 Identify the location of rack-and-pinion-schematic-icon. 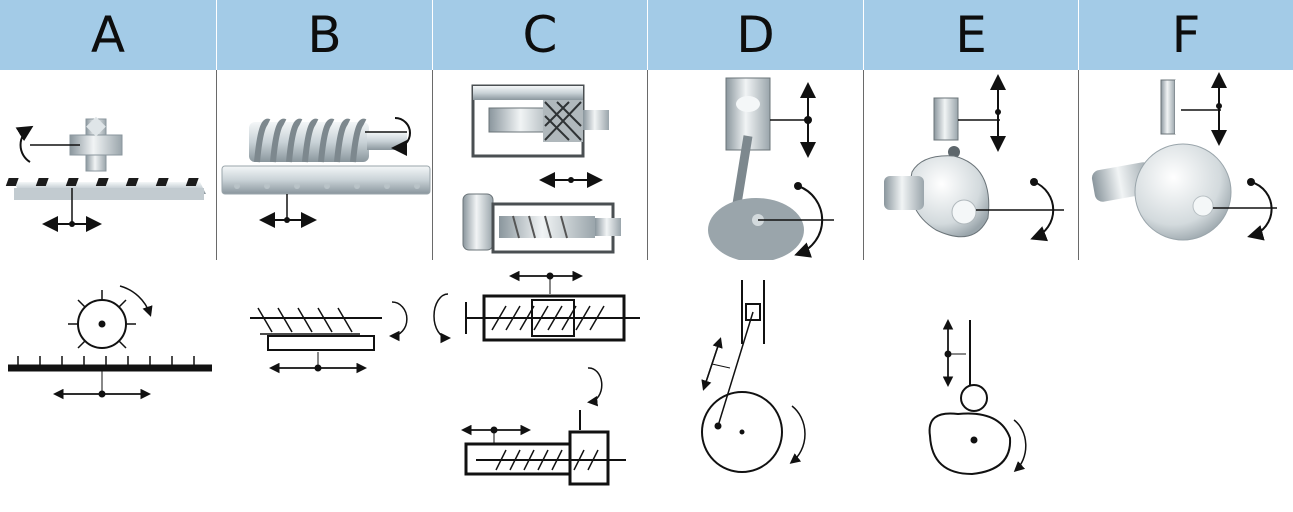
(110, 342).